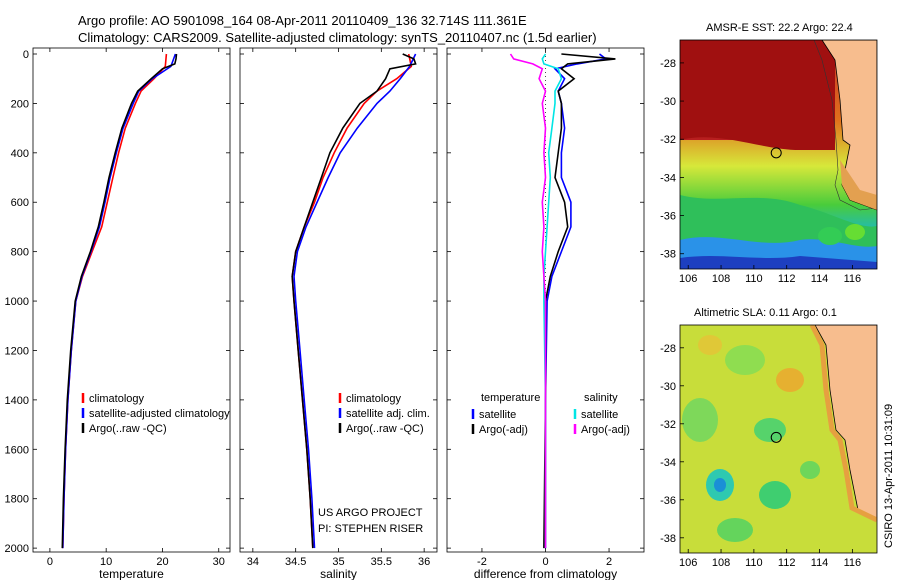  I want to click on y-tick-label: 1200, so click(17, 351).